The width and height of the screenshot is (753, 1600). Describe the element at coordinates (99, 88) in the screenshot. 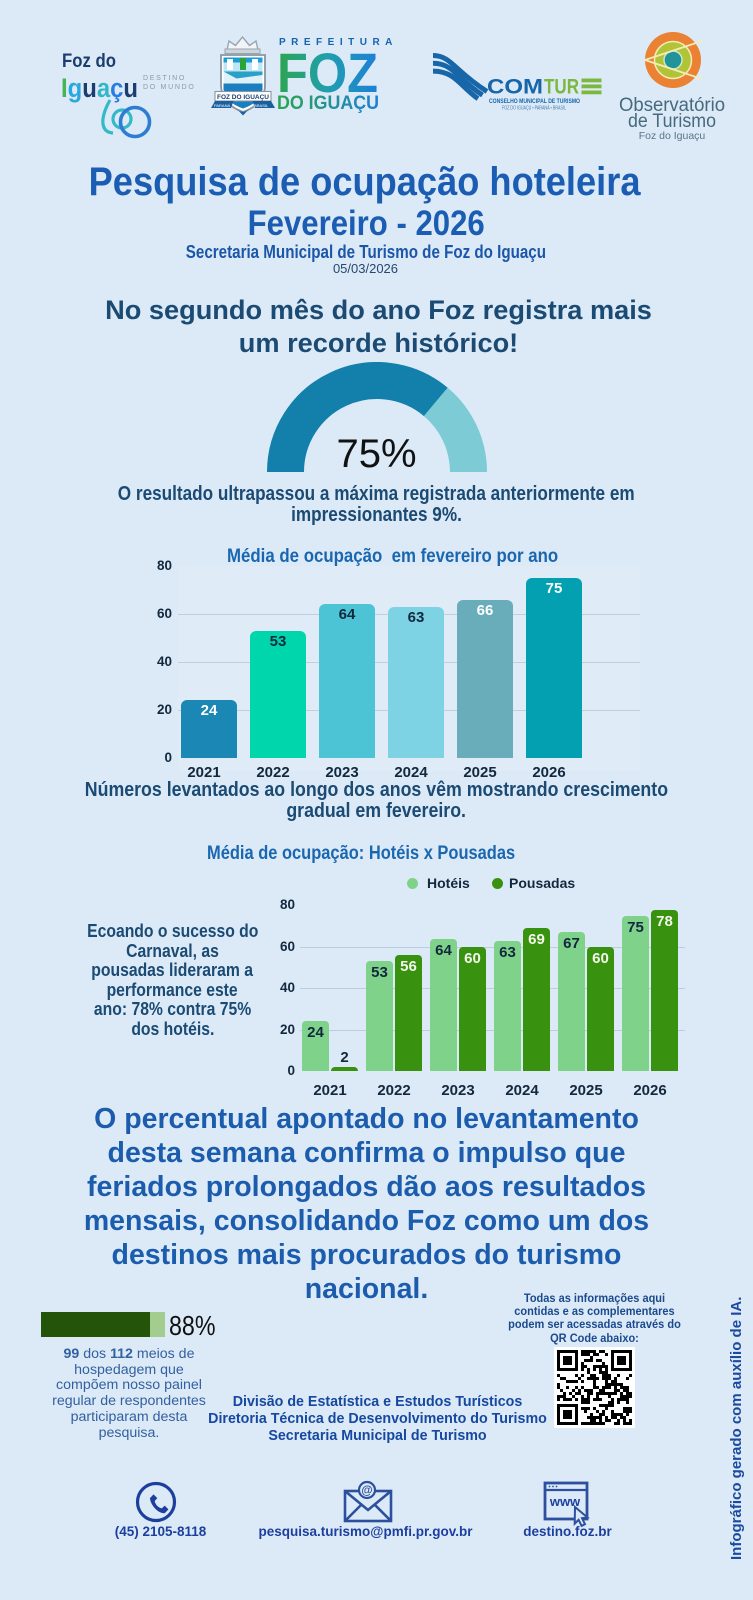

I see `svg-text: Iguaçu` at that location.